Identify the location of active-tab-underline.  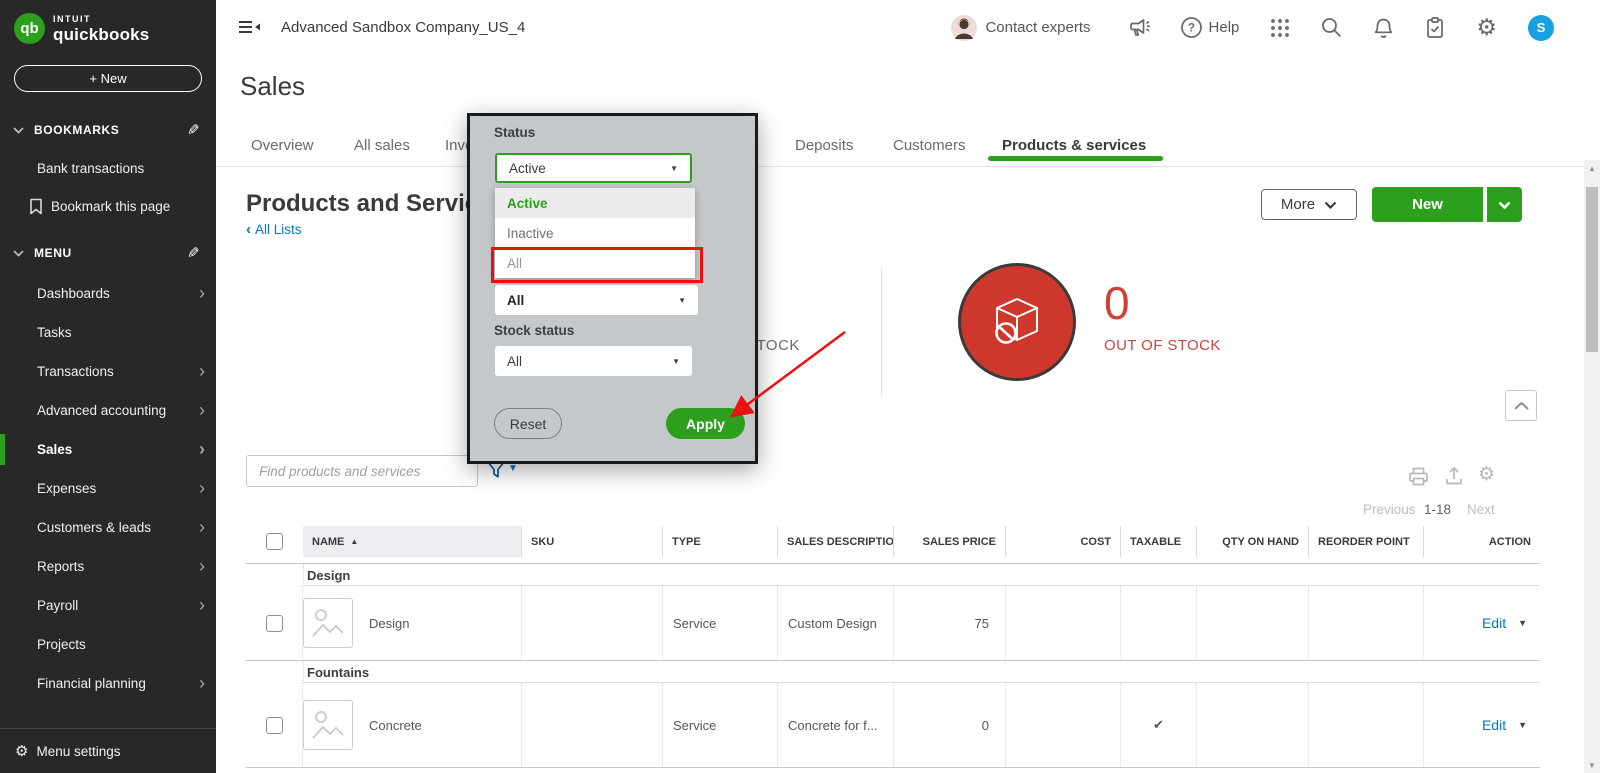
(1075, 158).